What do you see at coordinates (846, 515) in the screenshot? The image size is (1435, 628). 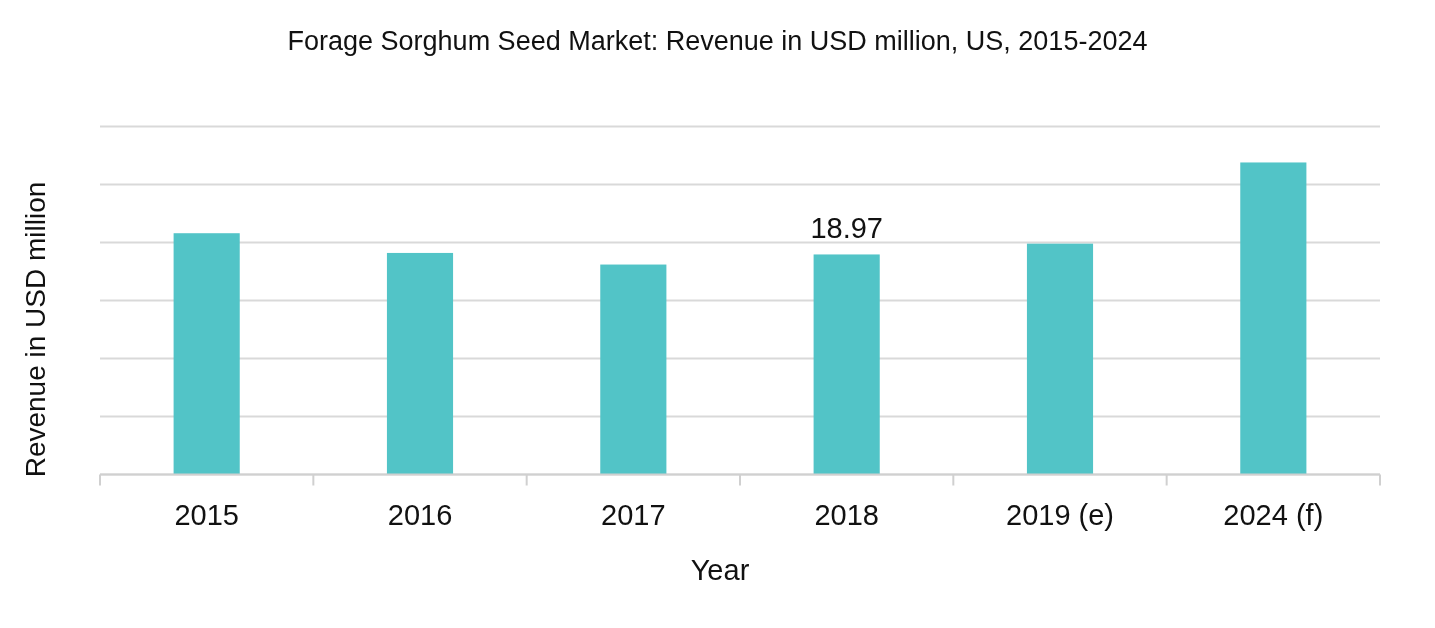 I see `x-tick-label: 2018` at bounding box center [846, 515].